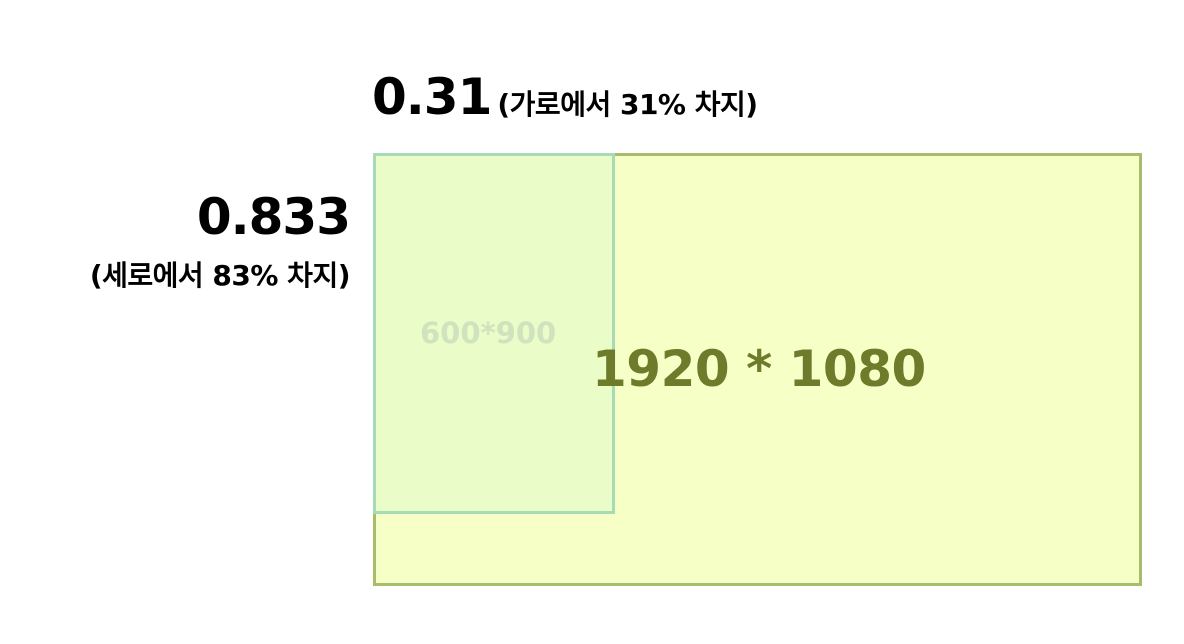  I want to click on height-ratio-label: 0.833 (세로에서 83% 차지), so click(220, 241).